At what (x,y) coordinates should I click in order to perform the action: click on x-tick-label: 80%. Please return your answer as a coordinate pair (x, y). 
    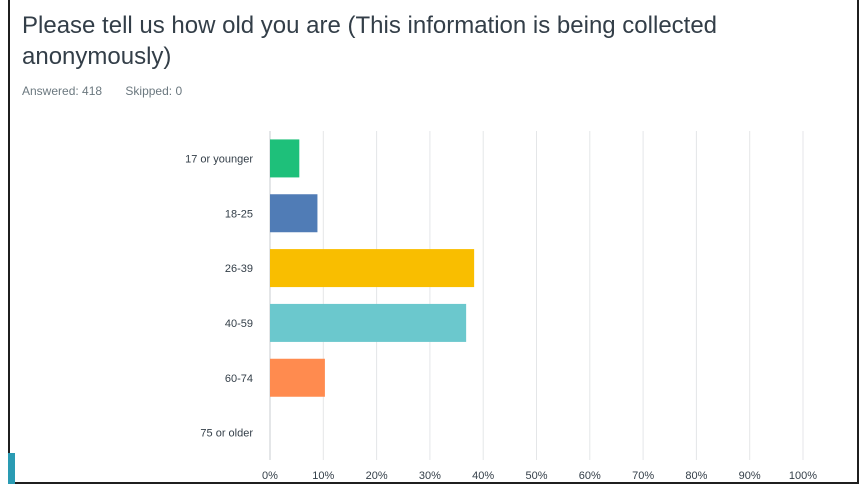
    Looking at the image, I should click on (696, 476).